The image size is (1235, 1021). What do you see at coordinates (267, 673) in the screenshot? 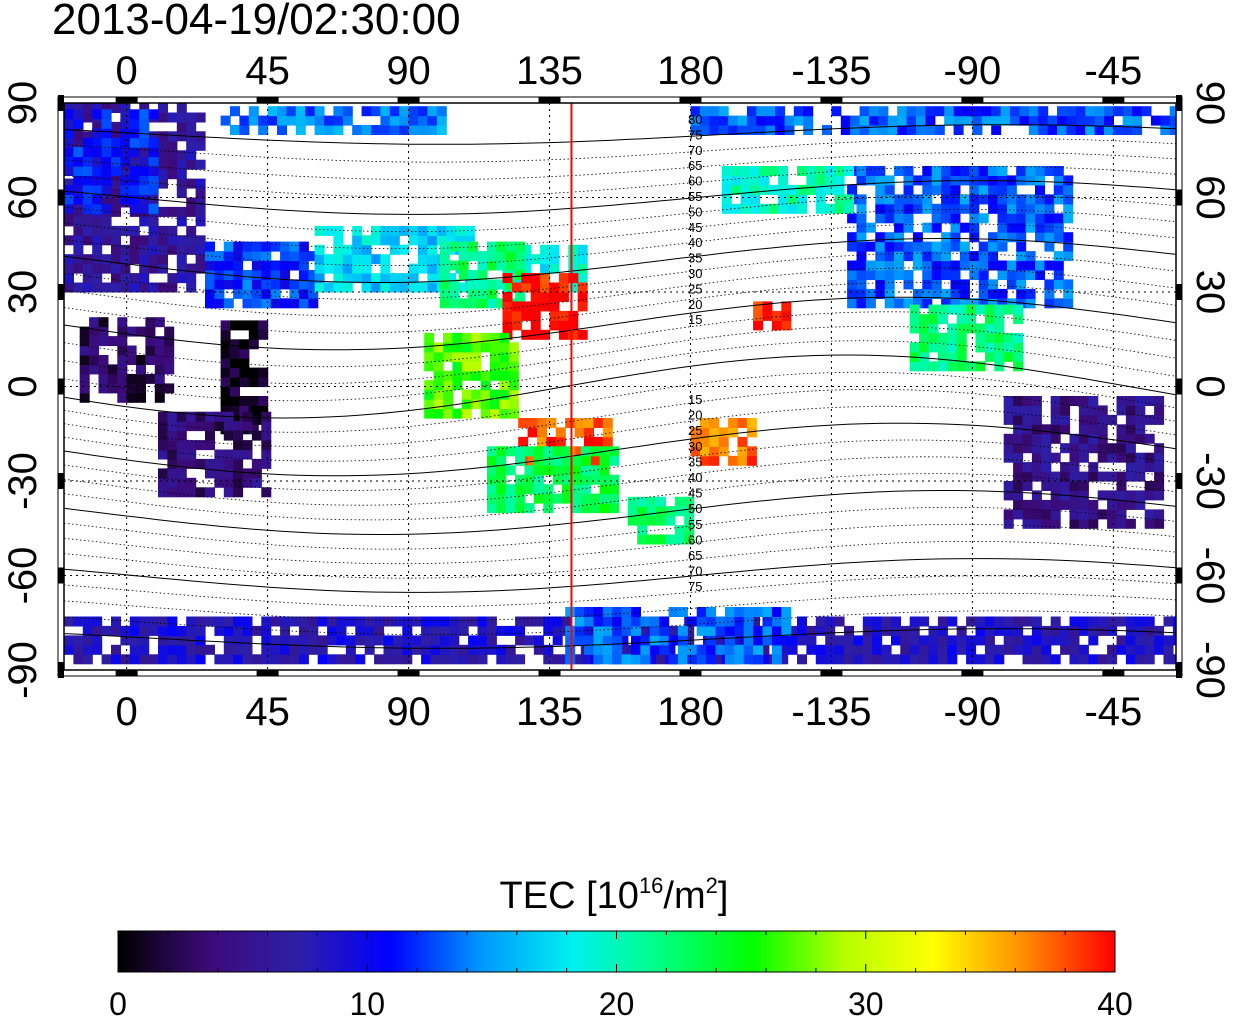
I see `frame-tick` at bounding box center [267, 673].